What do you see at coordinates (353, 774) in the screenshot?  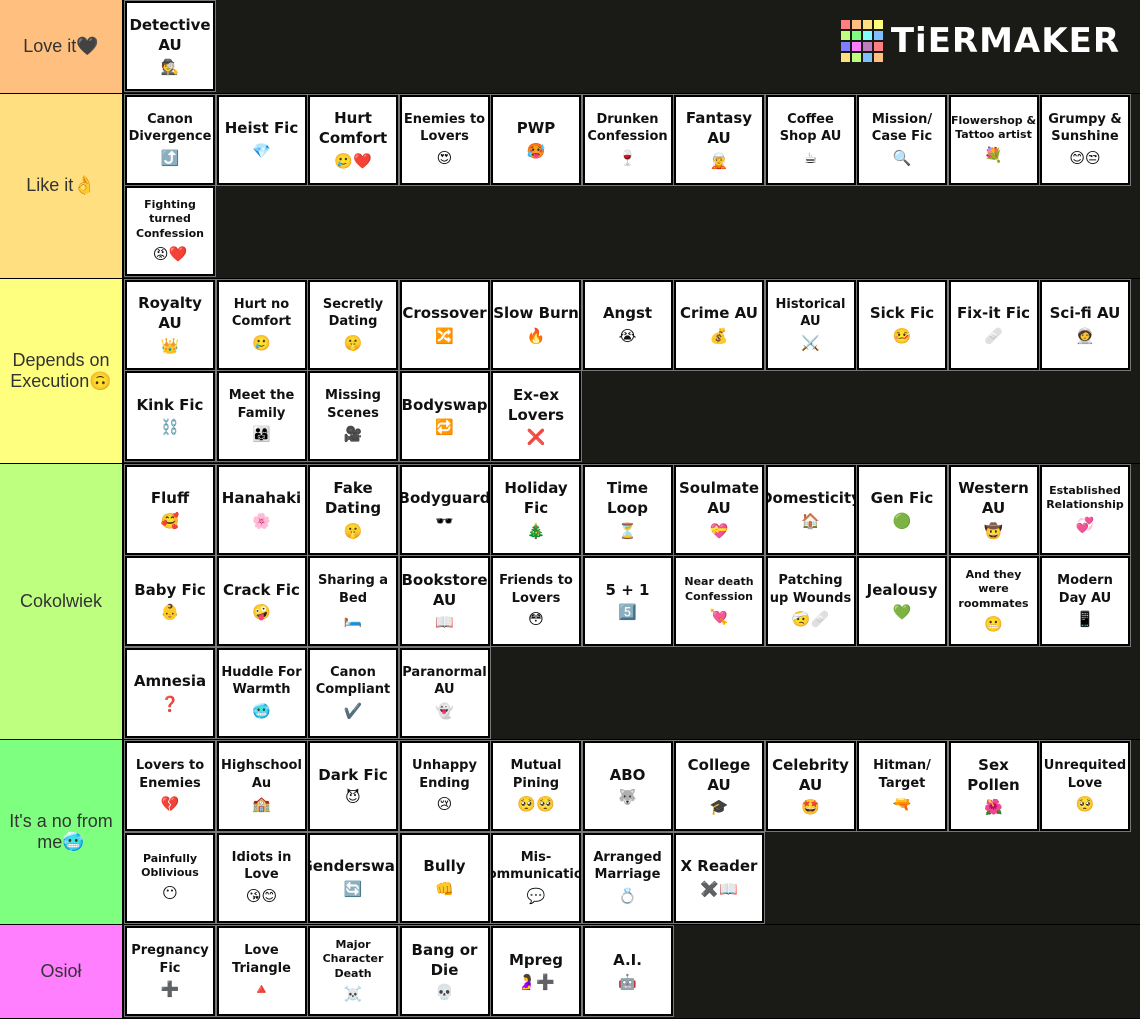 I see `item-text: Dark Fic` at bounding box center [353, 774].